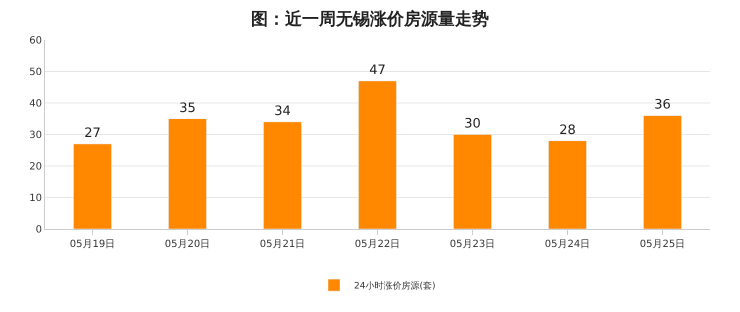  I want to click on y-tick-label: 30, so click(35, 135).